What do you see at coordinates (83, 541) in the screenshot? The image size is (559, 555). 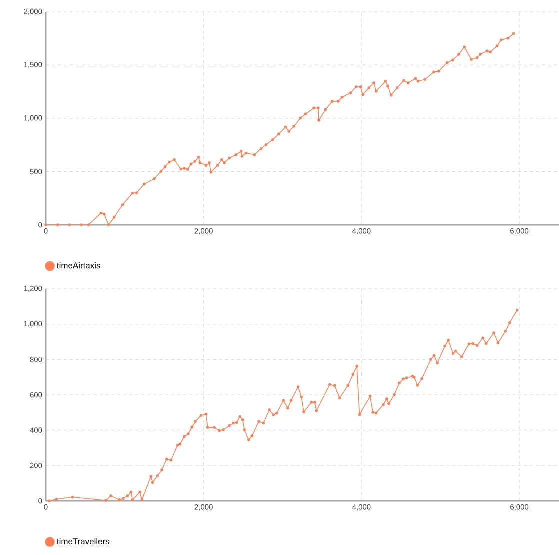 I see `legend-label: timeTravellers` at bounding box center [83, 541].